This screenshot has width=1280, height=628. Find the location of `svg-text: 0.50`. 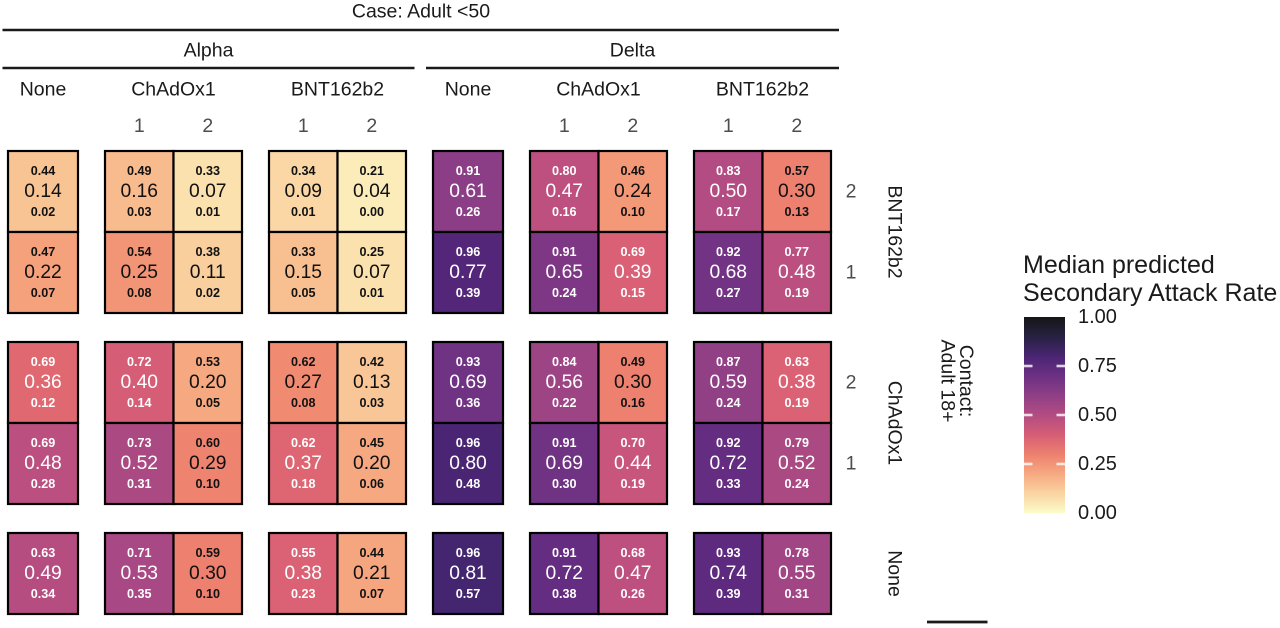

svg-text: 0.50 is located at coordinates (1097, 415).